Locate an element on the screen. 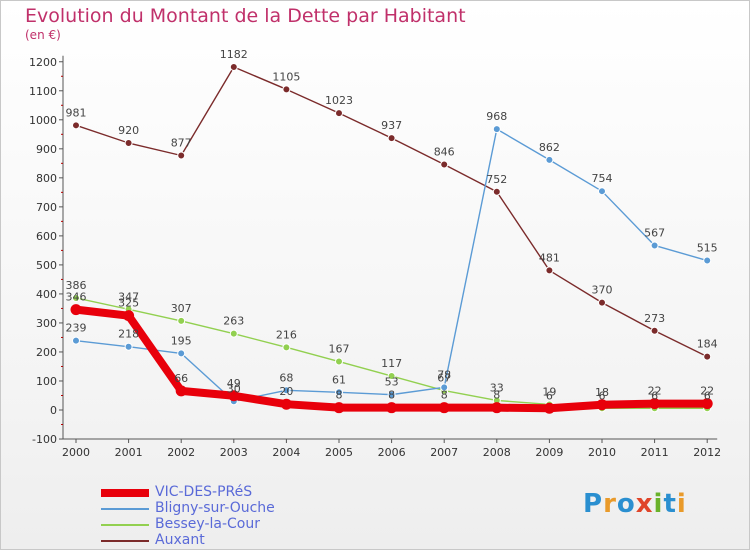 The image size is (750, 550). data-label: 78 is located at coordinates (444, 374).